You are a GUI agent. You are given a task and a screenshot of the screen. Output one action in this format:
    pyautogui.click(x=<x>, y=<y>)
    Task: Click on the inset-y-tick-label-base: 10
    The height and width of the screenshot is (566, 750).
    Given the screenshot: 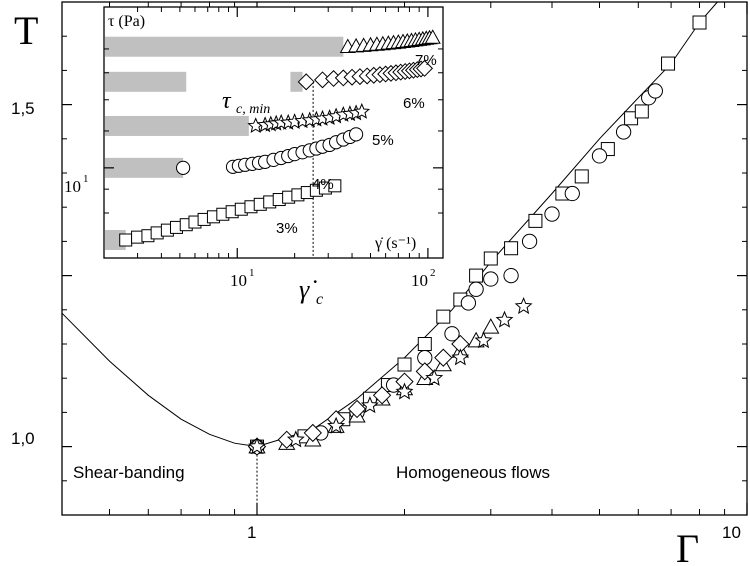 What is the action you would take?
    pyautogui.click(x=72, y=186)
    